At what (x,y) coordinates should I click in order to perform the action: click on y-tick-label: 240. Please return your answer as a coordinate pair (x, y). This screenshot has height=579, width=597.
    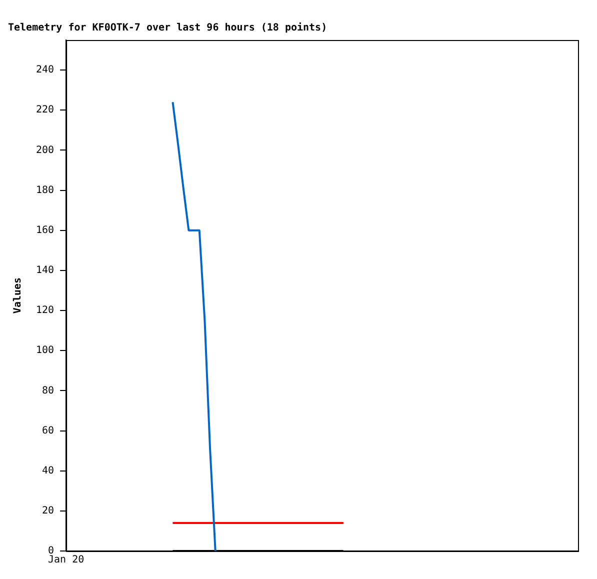
    Looking at the image, I should click on (45, 70).